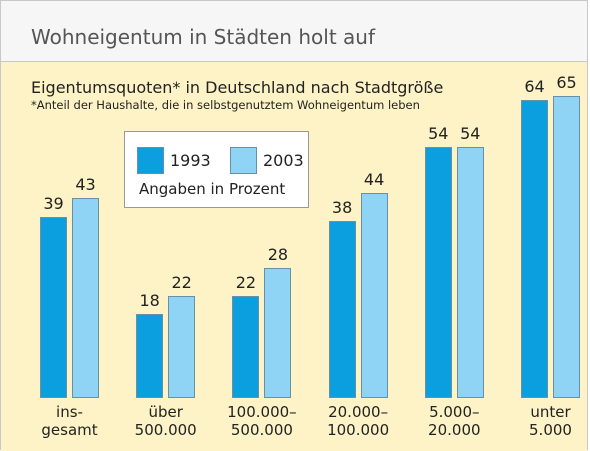  Describe the element at coordinates (54, 203) in the screenshot. I see `value-label: 39` at that location.